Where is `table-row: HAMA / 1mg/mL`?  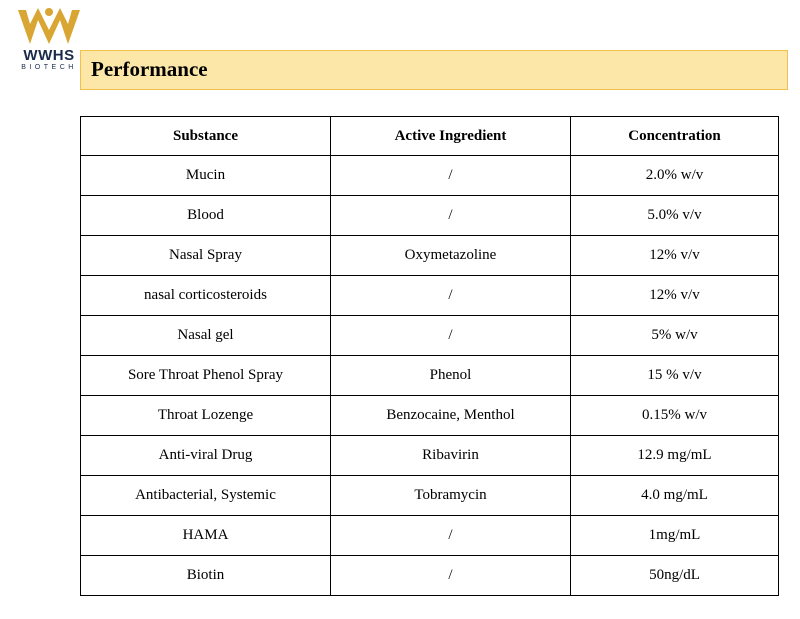 table-row: HAMA / 1mg/mL is located at coordinates (429, 535).